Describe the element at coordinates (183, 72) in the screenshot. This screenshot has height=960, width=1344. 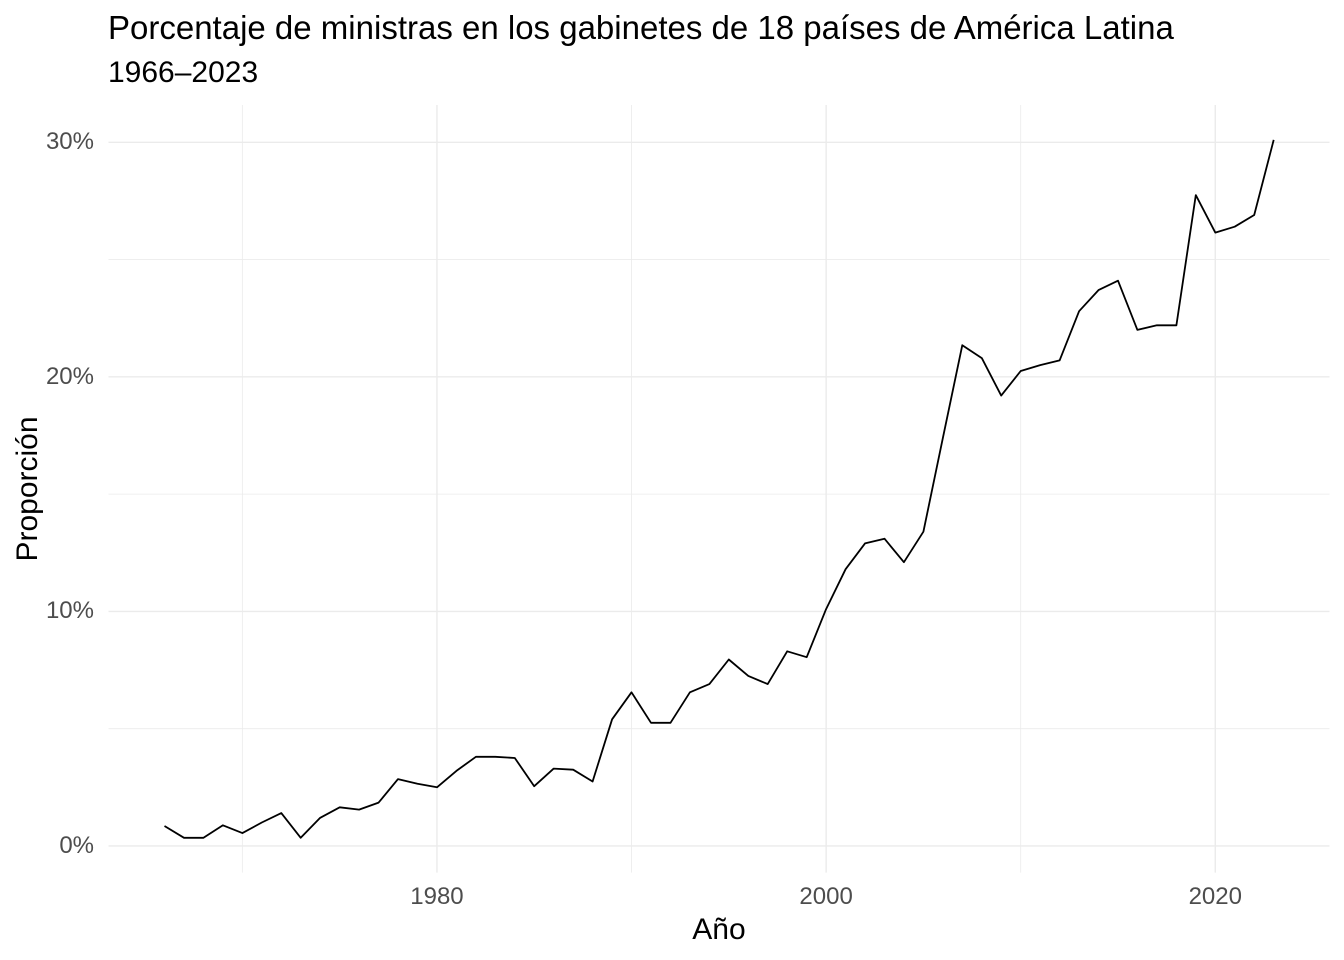
I see `chart-subtitle: 1966–2023` at that location.